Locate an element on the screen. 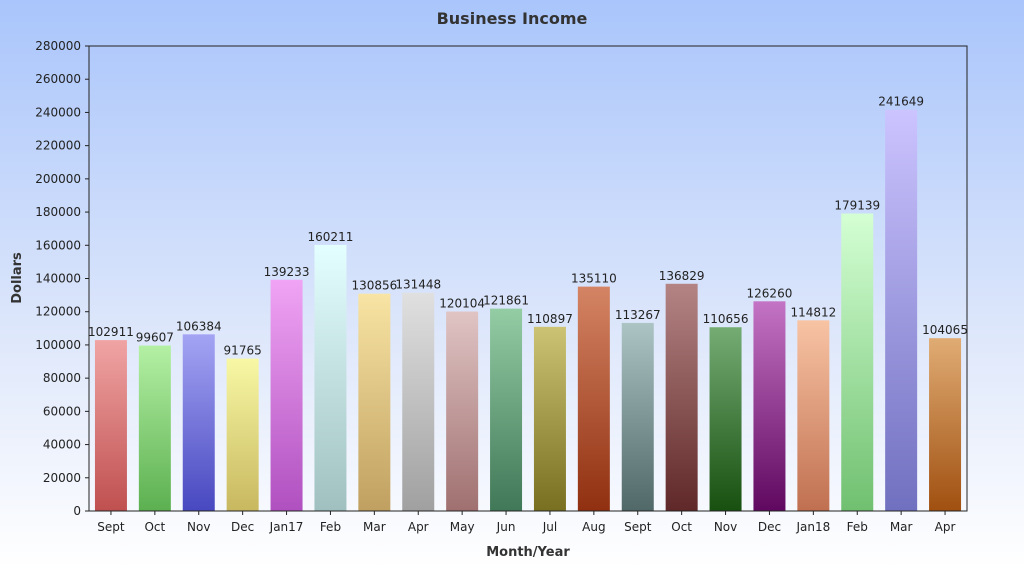 This screenshot has width=1024, height=569. y-tick-label: 120000 is located at coordinates (58, 312).